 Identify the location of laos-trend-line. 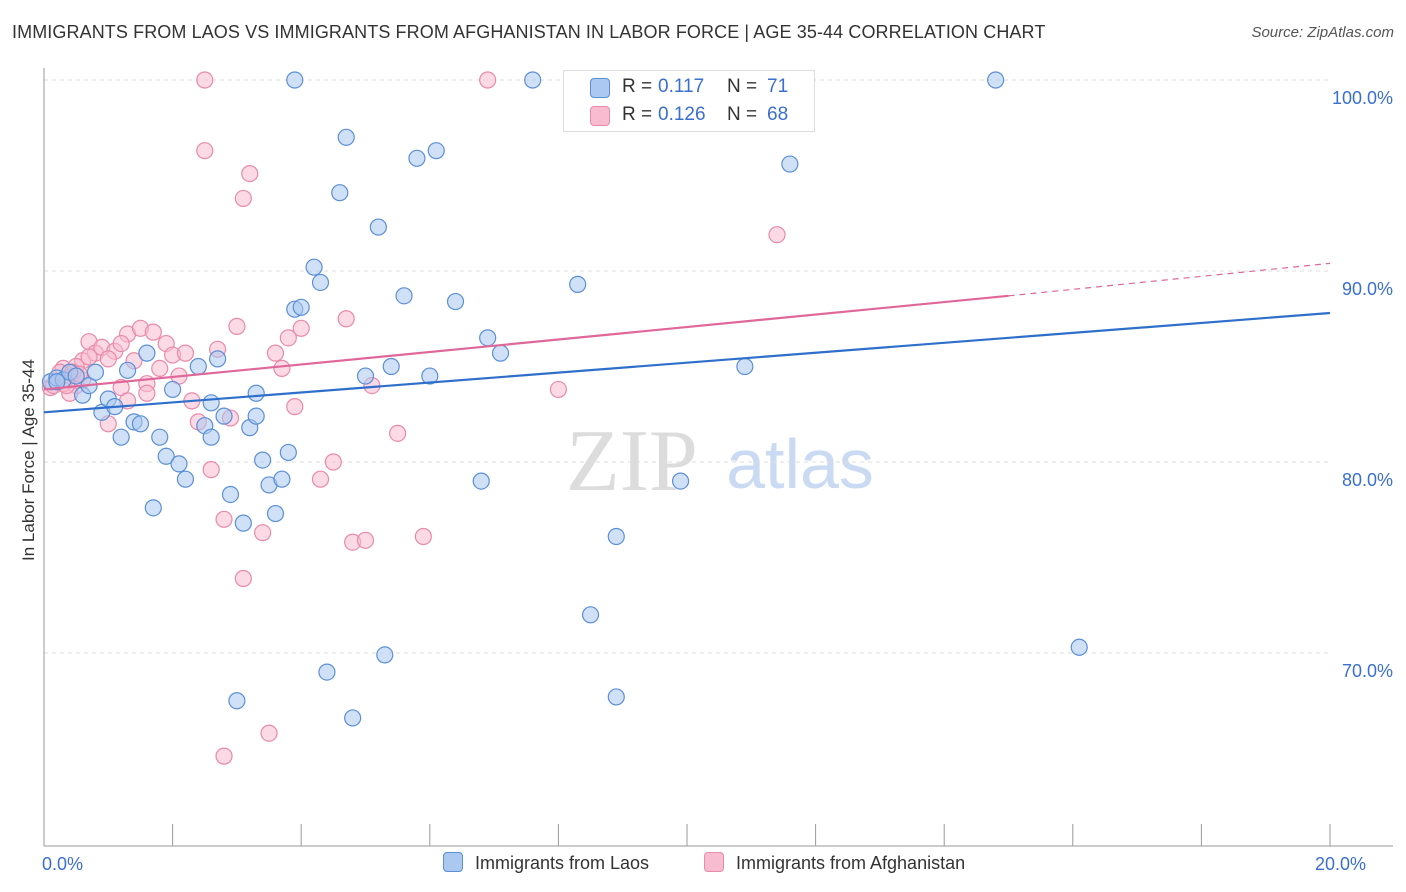
(687, 362).